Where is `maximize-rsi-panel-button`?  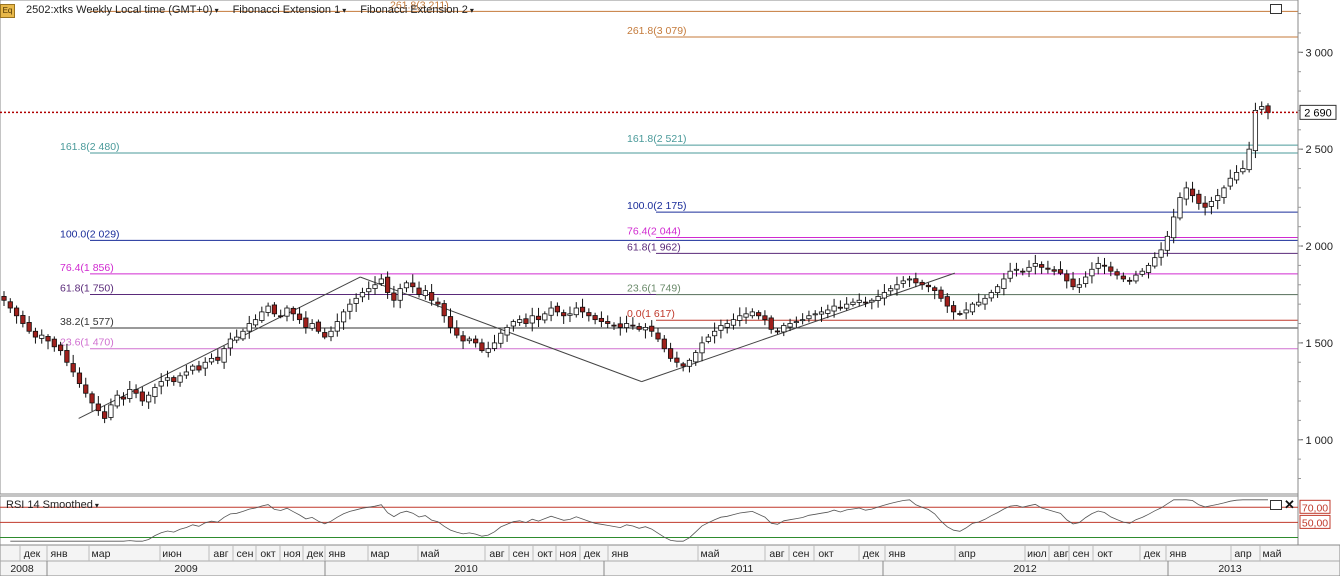
maximize-rsi-panel-button is located at coordinates (1276, 505).